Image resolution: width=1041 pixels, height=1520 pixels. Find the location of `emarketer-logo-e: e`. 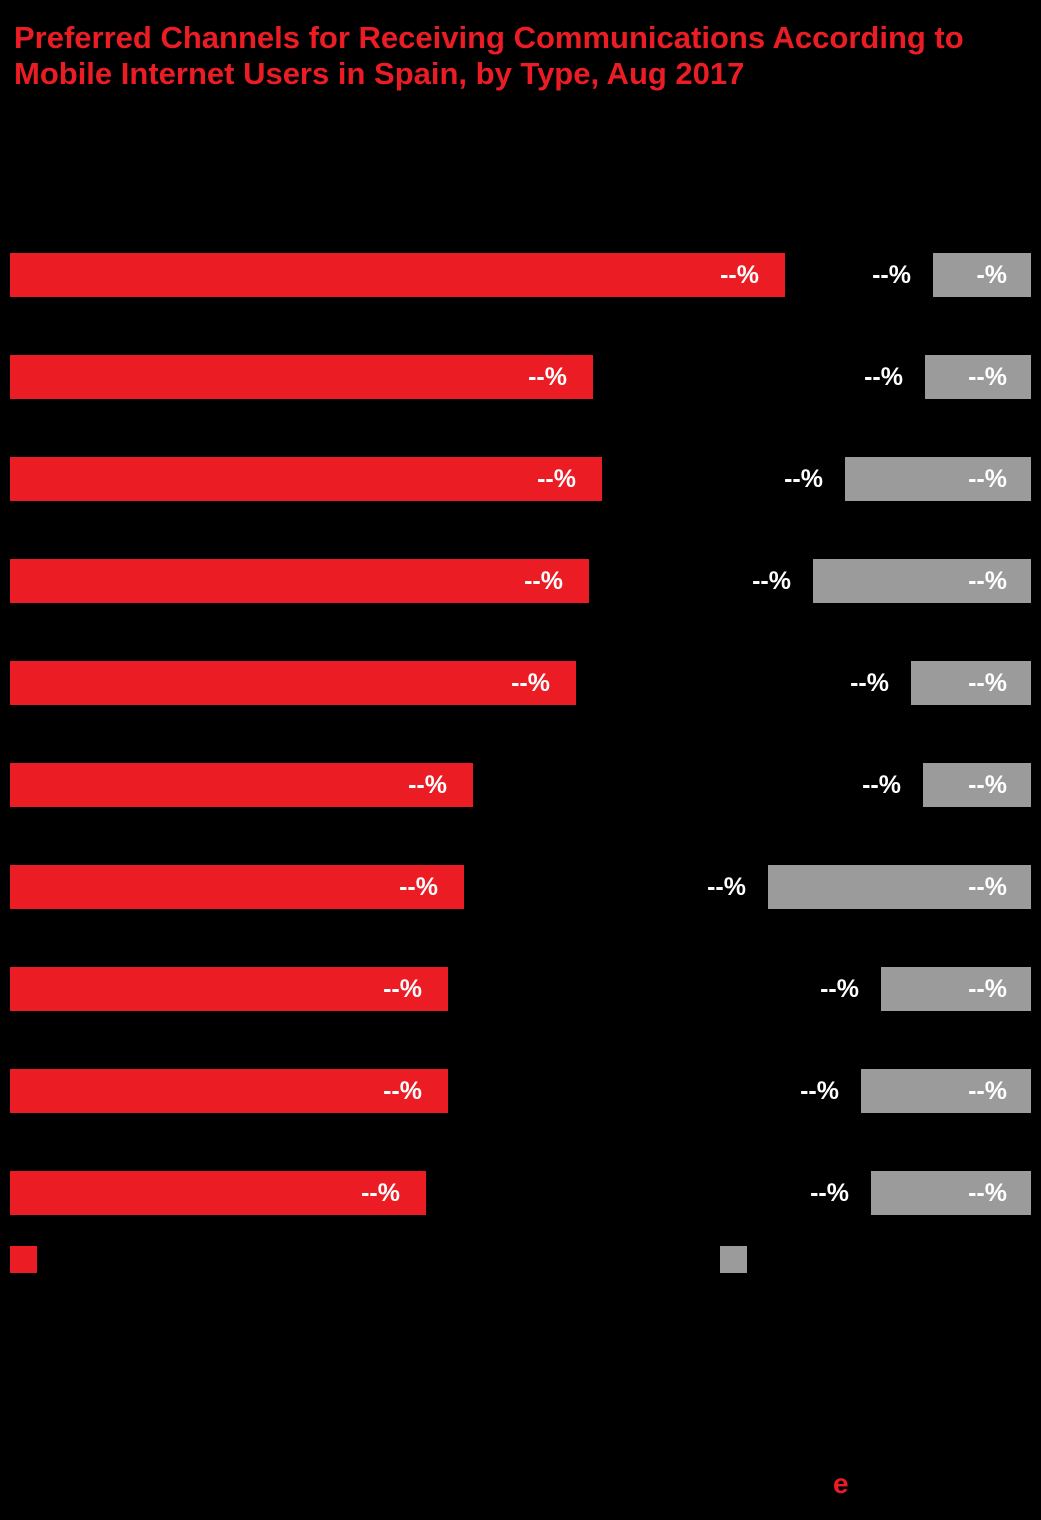

emarketer-logo-e: e is located at coordinates (841, 1483).